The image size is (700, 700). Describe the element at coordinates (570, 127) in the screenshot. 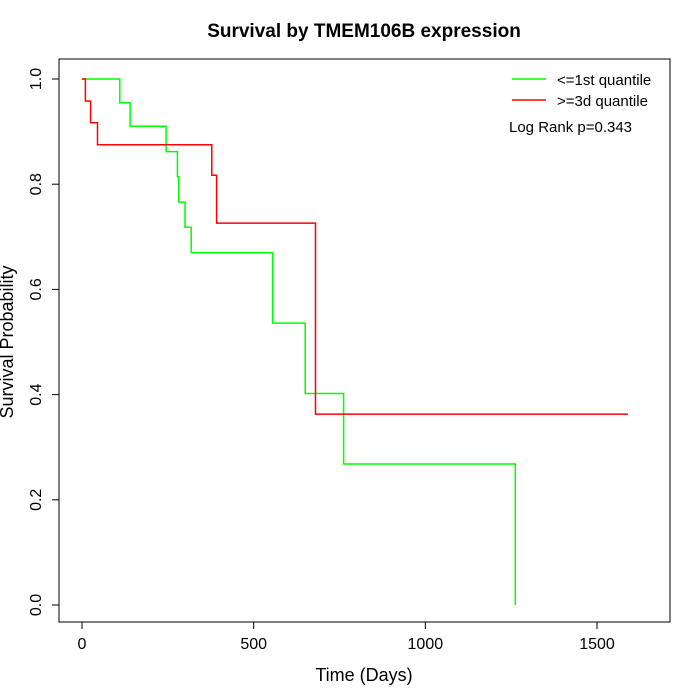

I see `log-rank-annotation: Log Rank p=0.343` at that location.